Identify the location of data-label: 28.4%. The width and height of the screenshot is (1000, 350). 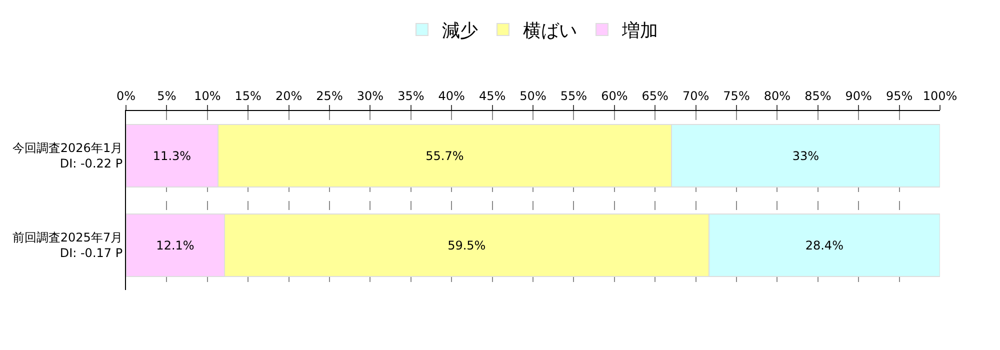
(824, 245).